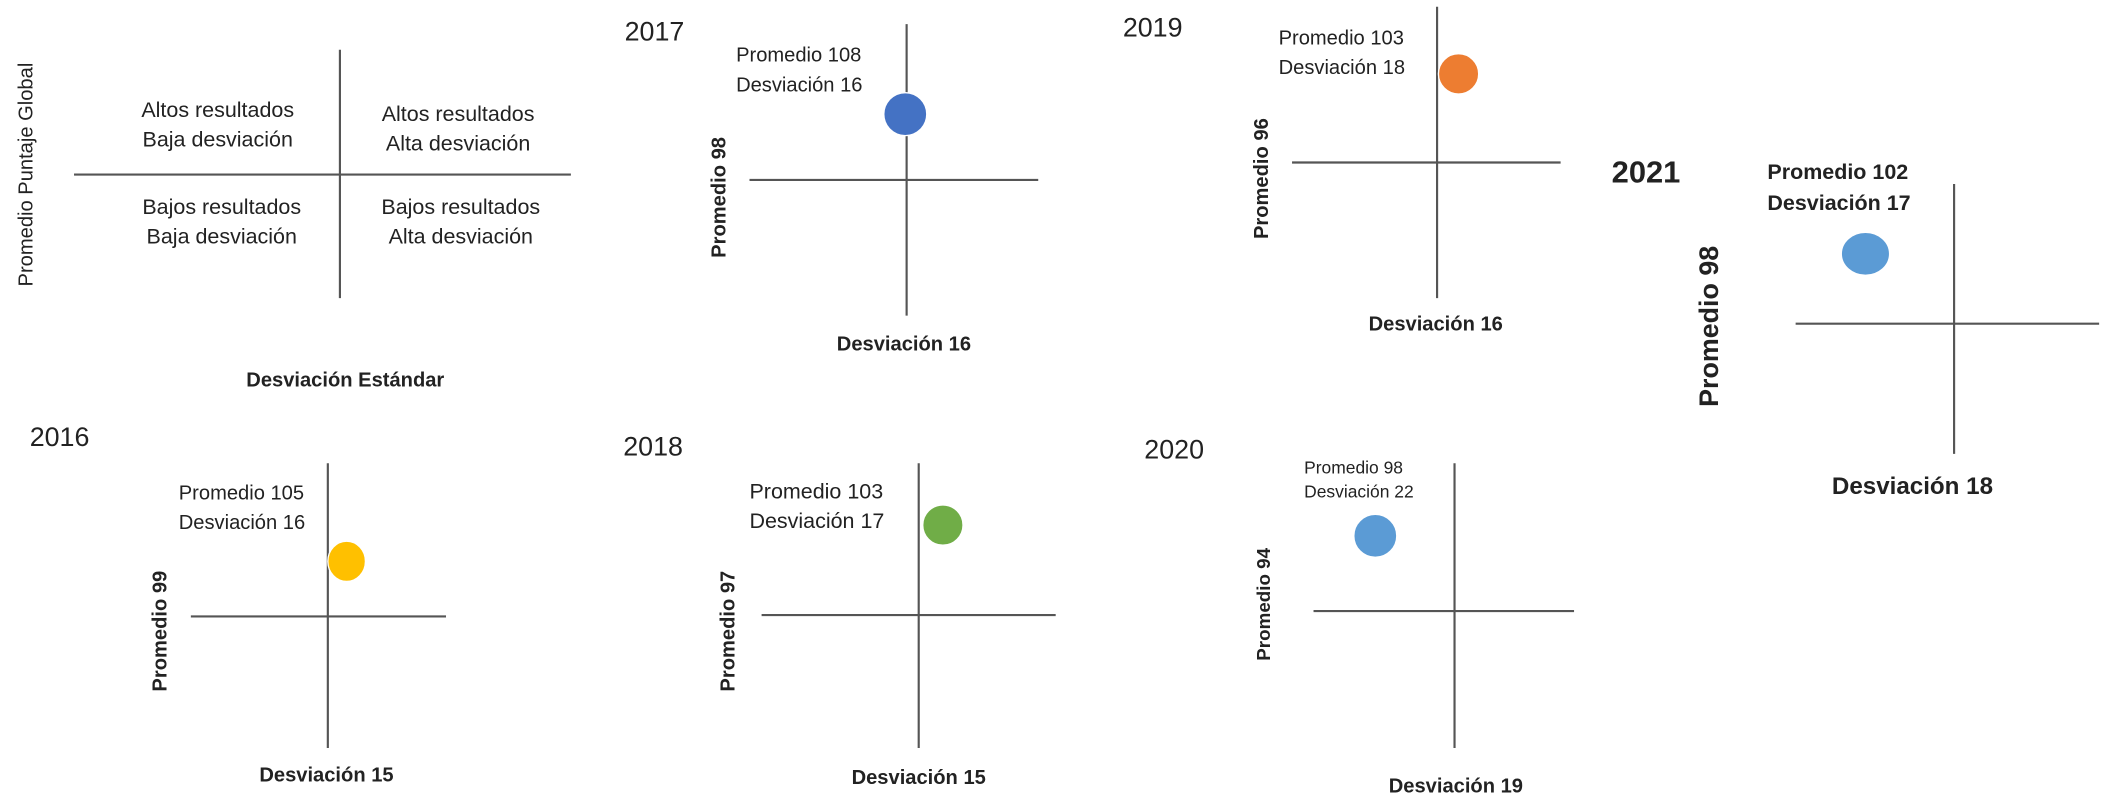 This screenshot has width=2106, height=795. Describe the element at coordinates (1912, 486) in the screenshot. I see `x-axis-label: Desviación 18` at that location.